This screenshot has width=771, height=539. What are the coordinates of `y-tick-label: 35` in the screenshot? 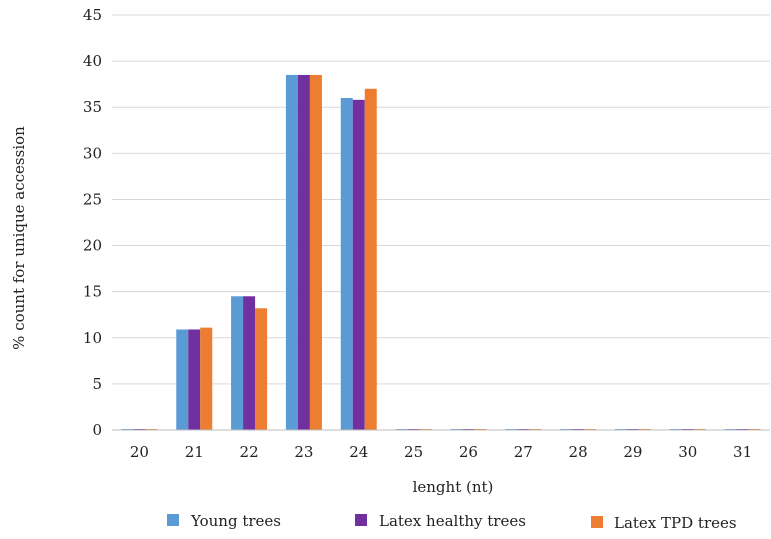 It's located at (92, 107).